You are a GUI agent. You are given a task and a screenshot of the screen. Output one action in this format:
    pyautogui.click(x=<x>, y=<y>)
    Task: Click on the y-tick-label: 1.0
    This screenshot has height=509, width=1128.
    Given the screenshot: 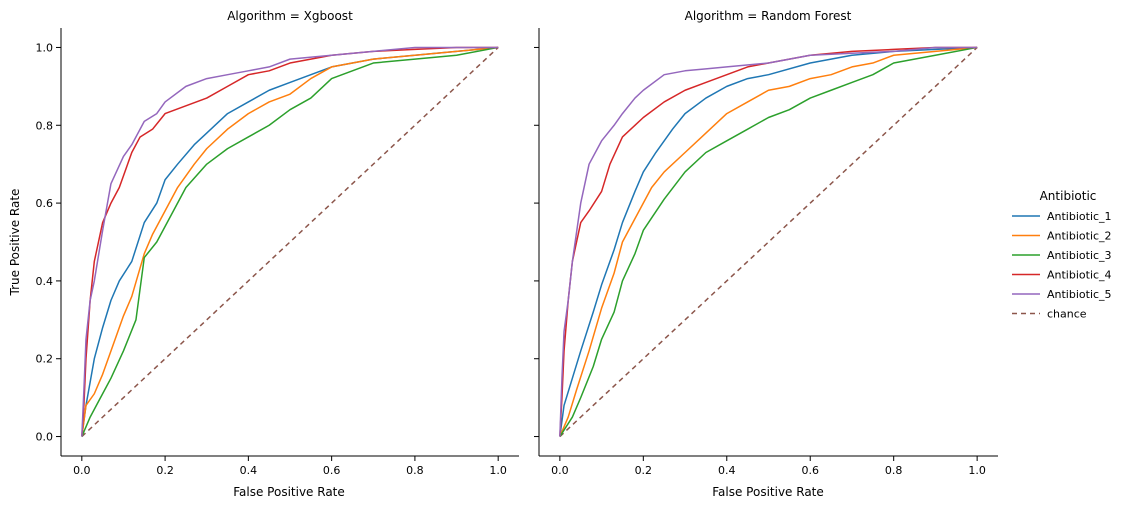 What is the action you would take?
    pyautogui.click(x=45, y=47)
    